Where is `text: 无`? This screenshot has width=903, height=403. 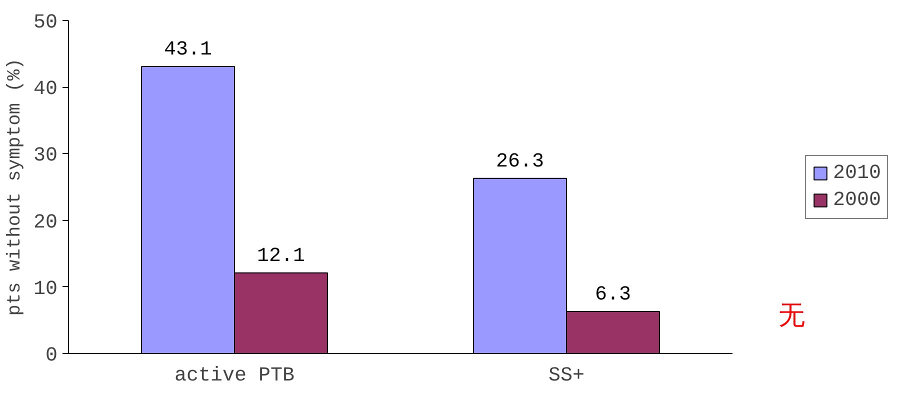 text: 无 is located at coordinates (792, 315).